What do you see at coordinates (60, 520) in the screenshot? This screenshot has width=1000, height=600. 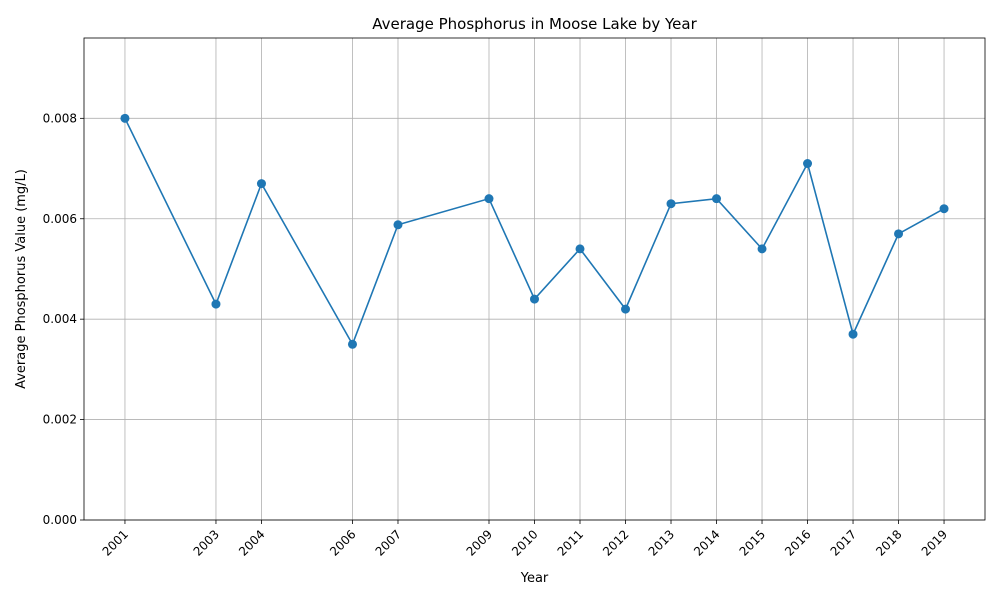 I see `y-tick-label: 0.000` at bounding box center [60, 520].